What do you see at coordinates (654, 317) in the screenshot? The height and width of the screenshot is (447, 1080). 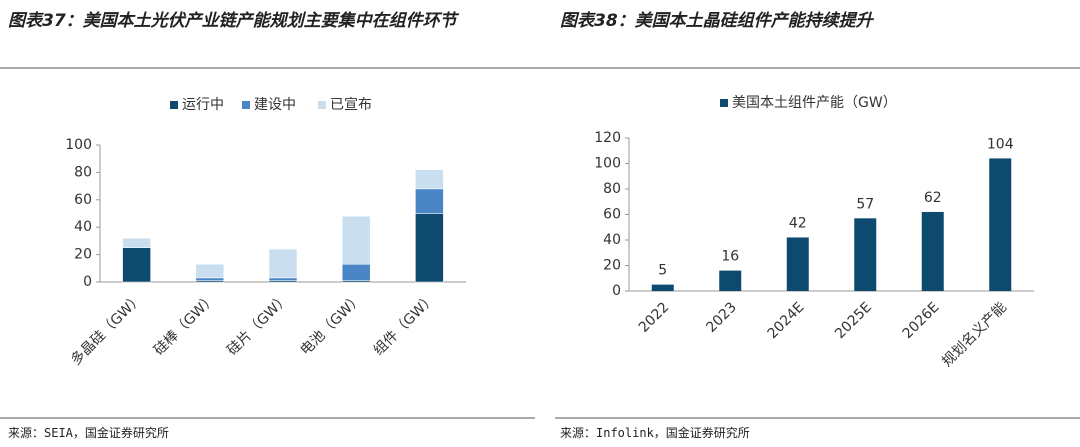 I see `x-tick-label: 2022` at bounding box center [654, 317].